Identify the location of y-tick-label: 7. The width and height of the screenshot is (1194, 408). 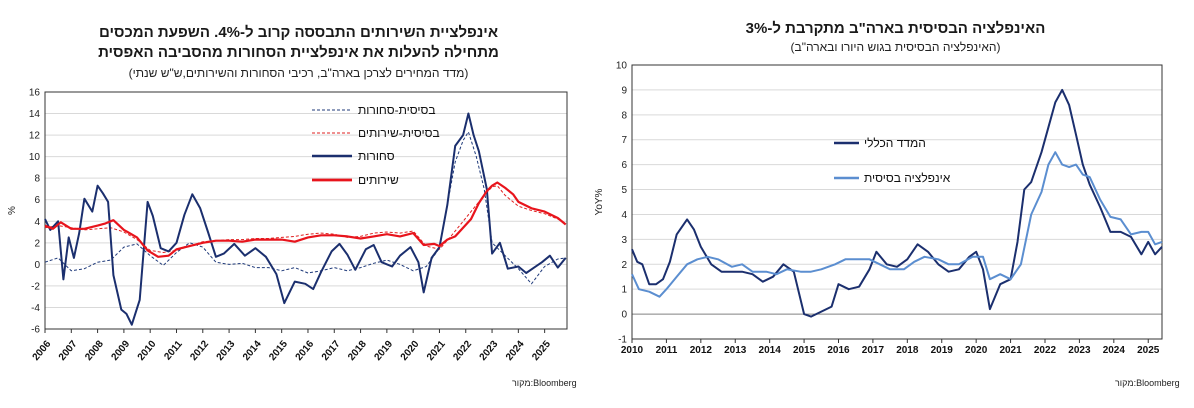
(624, 140).